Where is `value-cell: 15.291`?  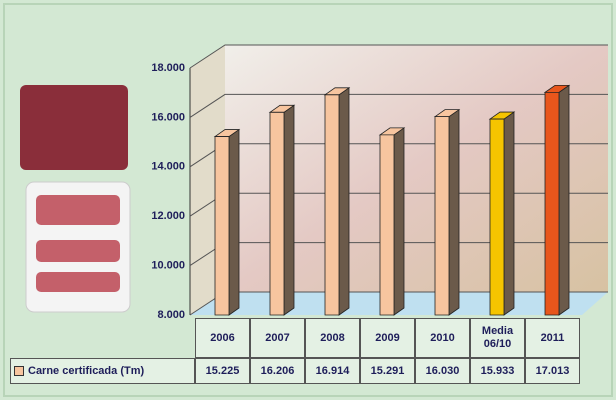 value-cell: 15.291 is located at coordinates (387, 371).